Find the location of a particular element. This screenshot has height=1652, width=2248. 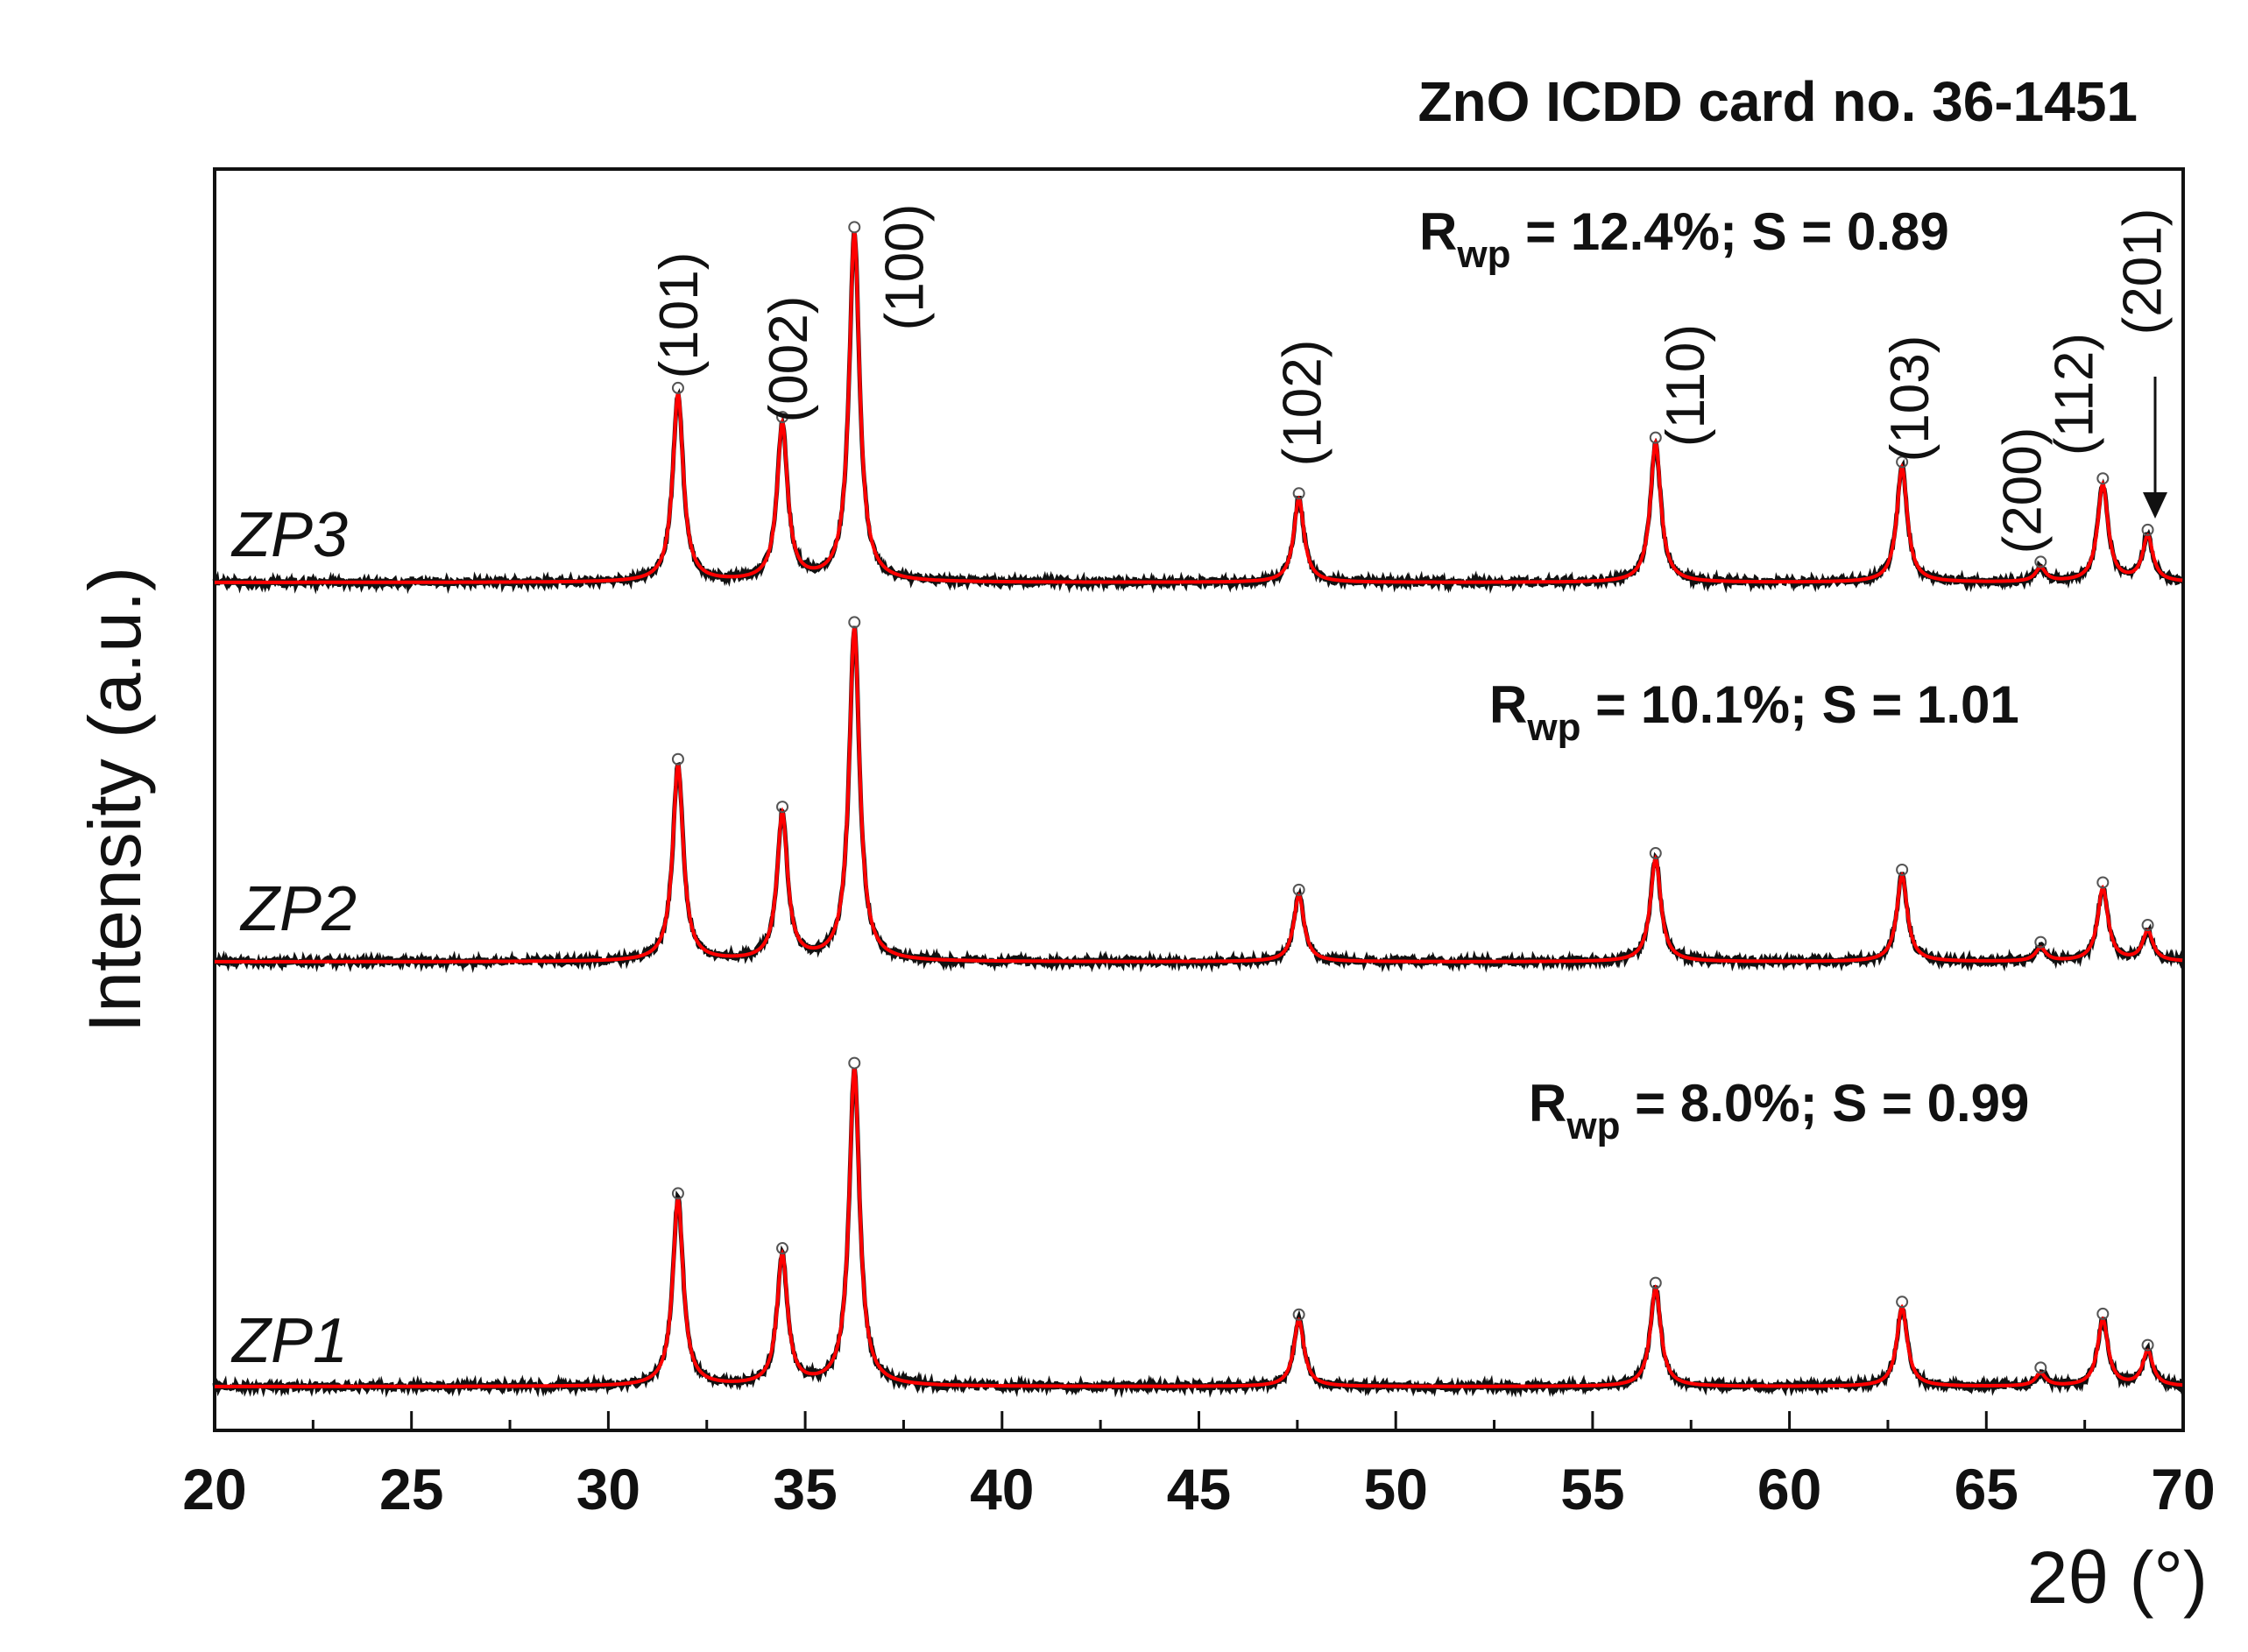

x-tick-label: 50 is located at coordinates (1395, 1489).